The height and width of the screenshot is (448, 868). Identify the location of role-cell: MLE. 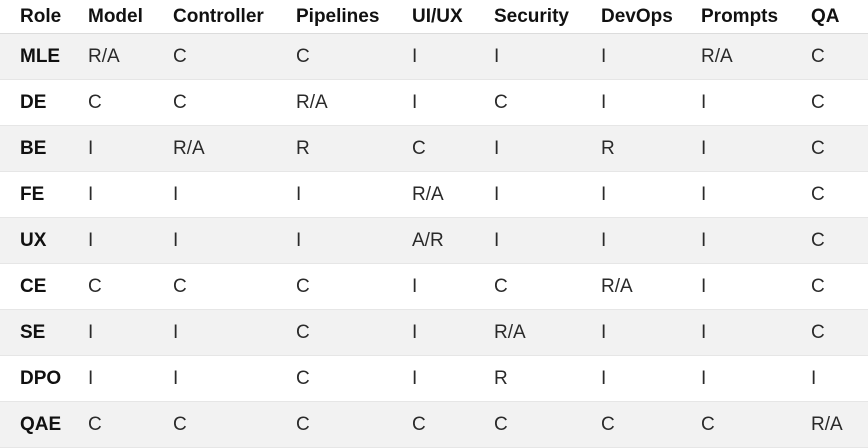
(44, 56).